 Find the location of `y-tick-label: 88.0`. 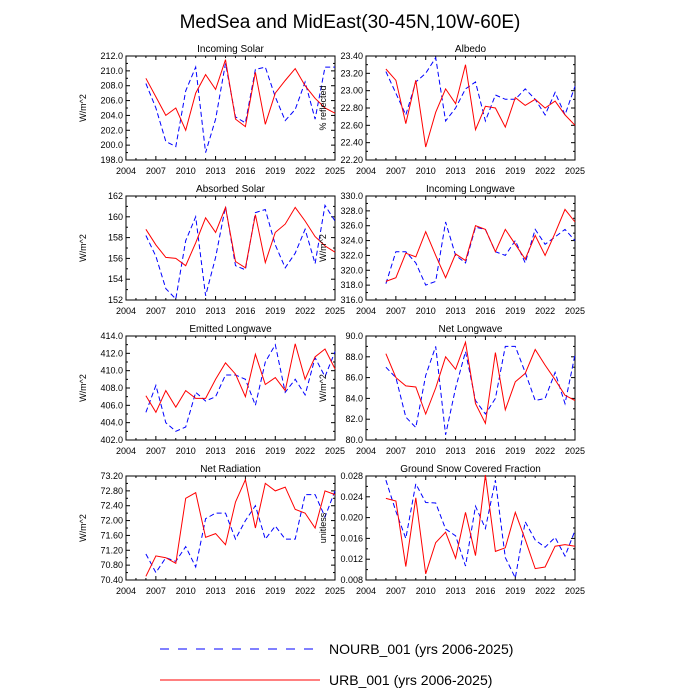

y-tick-label: 88.0 is located at coordinates (354, 357).